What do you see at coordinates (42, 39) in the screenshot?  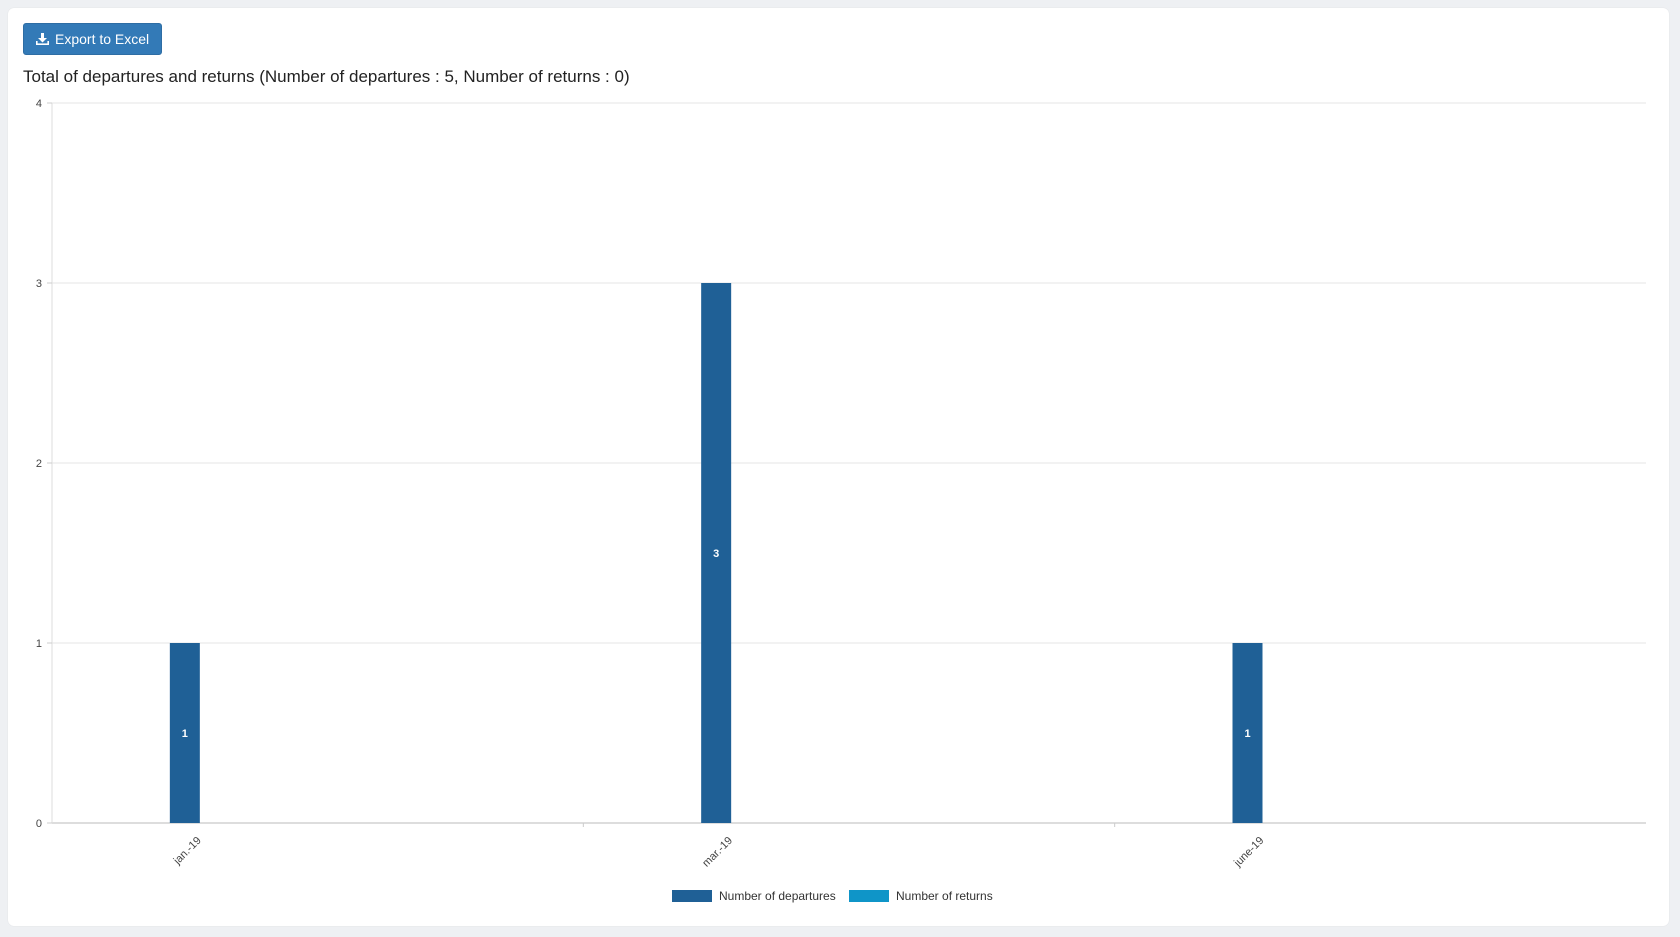 I see `download-icon` at bounding box center [42, 39].